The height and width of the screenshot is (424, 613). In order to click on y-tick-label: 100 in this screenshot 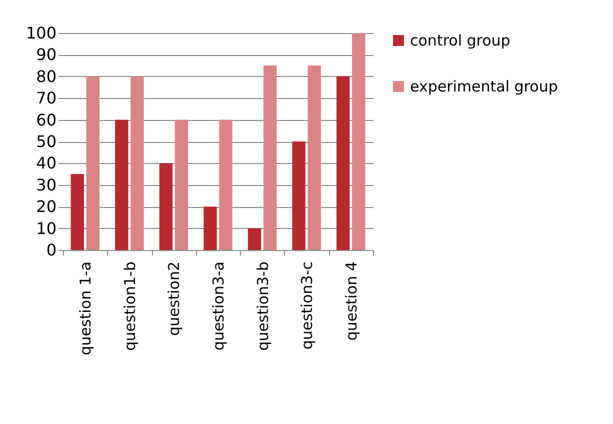, I will do `click(41, 33)`.